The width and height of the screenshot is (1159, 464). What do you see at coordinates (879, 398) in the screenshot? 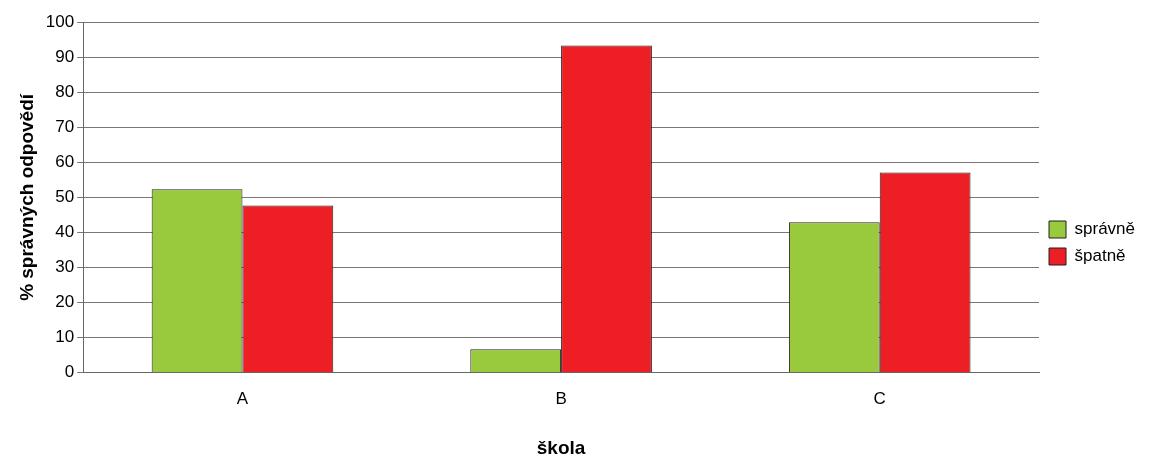
I see `x-tick-label: C` at bounding box center [879, 398].